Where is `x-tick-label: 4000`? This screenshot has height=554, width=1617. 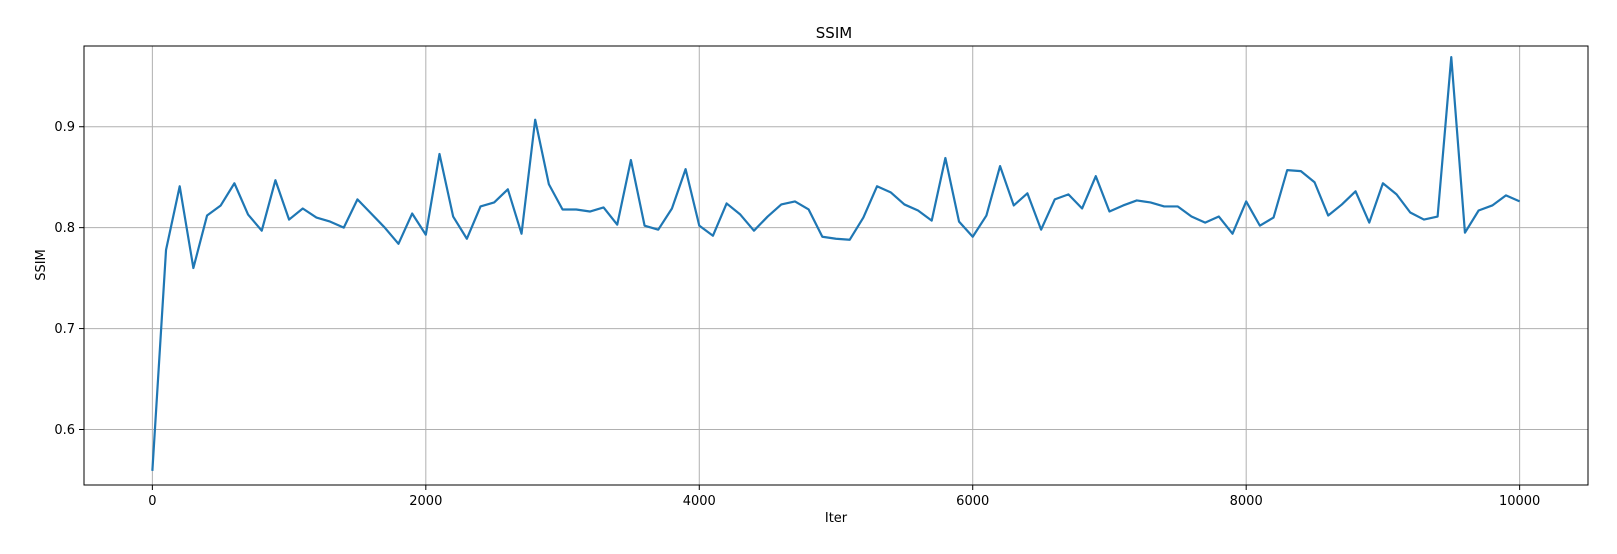 x-tick-label: 4000 is located at coordinates (699, 501).